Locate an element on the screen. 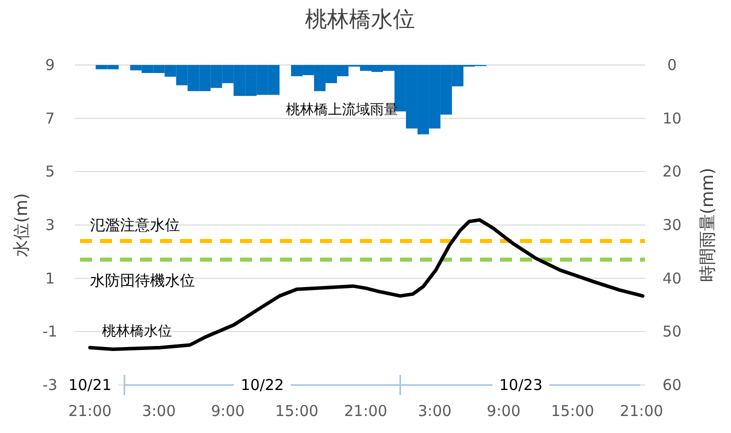 Image resolution: width=731 pixels, height=433 pixels. y-tick-label: -1 is located at coordinates (50, 331).